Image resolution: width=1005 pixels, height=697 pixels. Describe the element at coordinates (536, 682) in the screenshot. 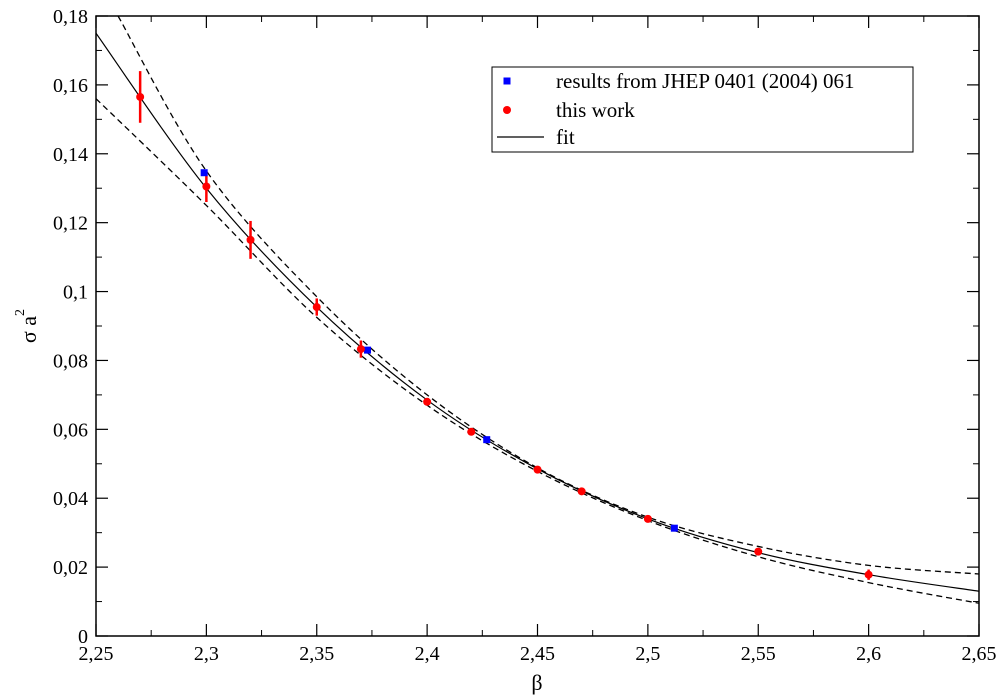

I see `x-axis-title: β` at that location.